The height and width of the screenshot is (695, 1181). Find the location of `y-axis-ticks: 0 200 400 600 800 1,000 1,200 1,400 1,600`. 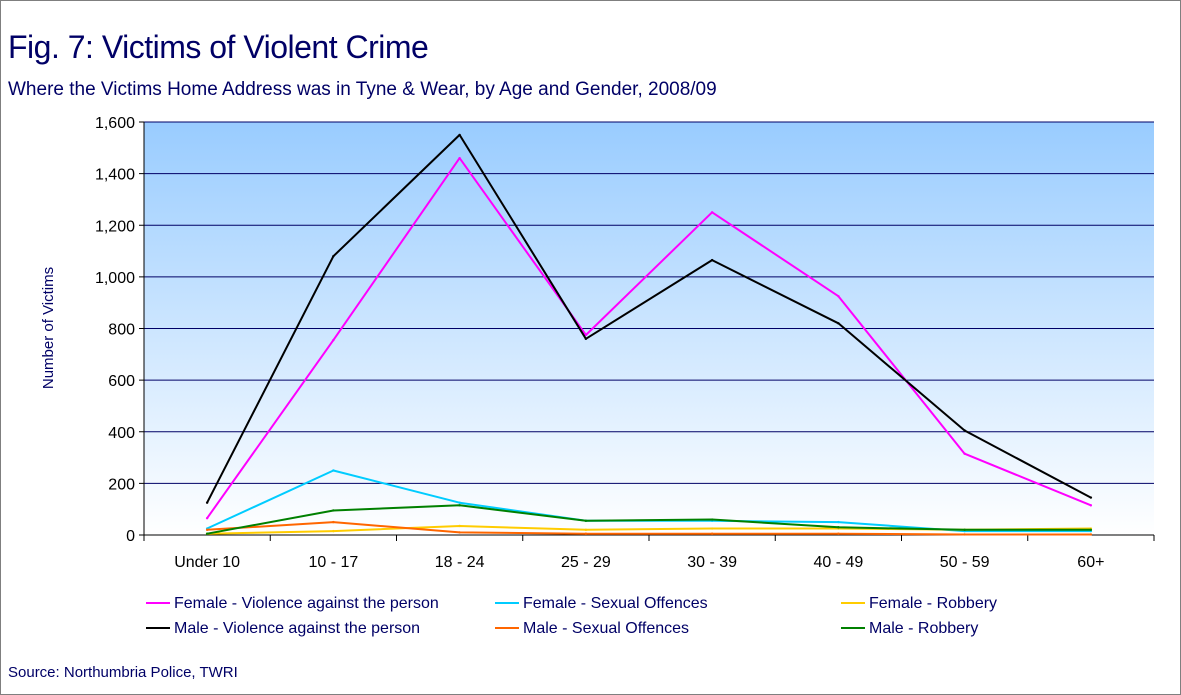

y-axis-ticks: 0 200 400 600 800 1,000 1,200 1,400 1,600 is located at coordinates (119, 330).